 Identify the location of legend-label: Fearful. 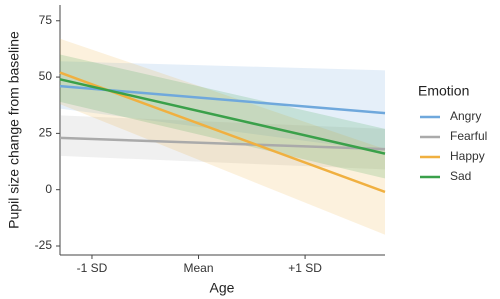
(468, 136).